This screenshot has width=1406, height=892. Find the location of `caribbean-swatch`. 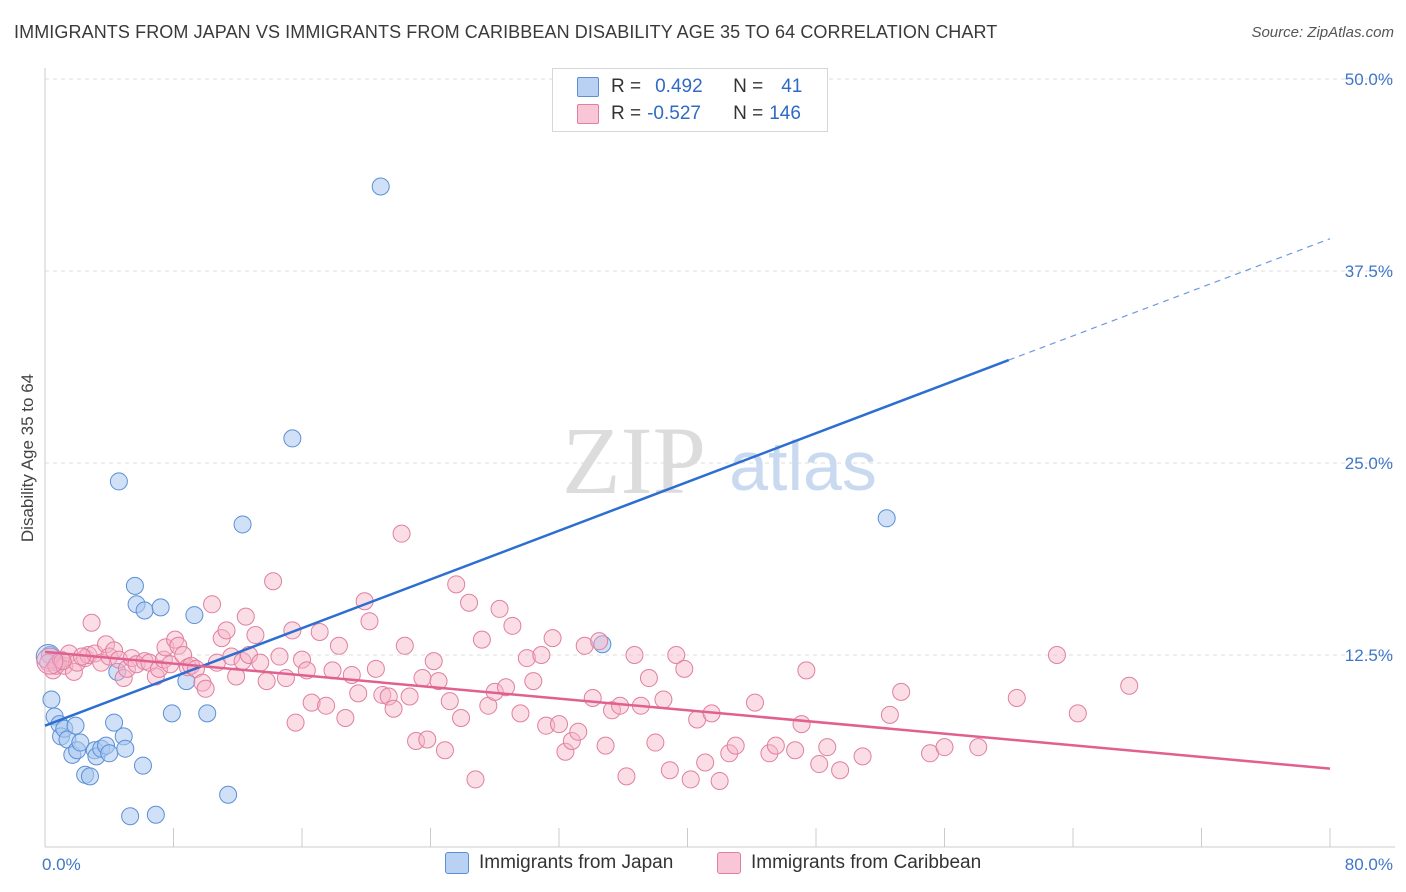

caribbean-swatch is located at coordinates (588, 114).